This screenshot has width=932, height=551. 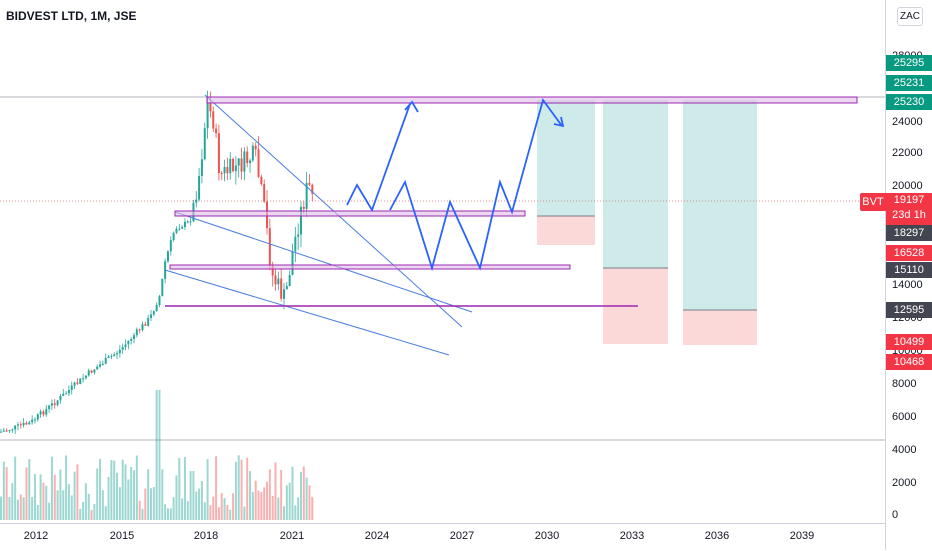 What do you see at coordinates (895, 515) in the screenshot?
I see `y-tick: 0` at bounding box center [895, 515].